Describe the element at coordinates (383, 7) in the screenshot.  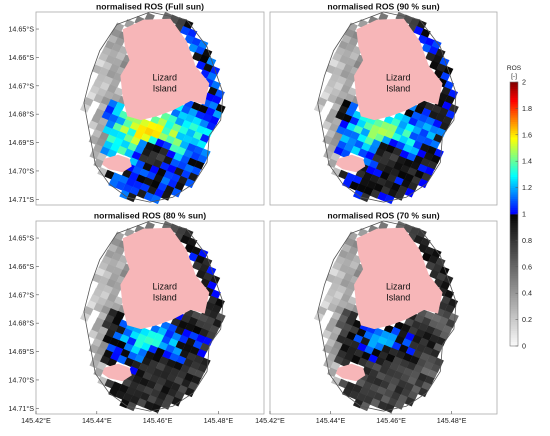
I see `panel-title: normalised ROS (90 % sun)` at that location.